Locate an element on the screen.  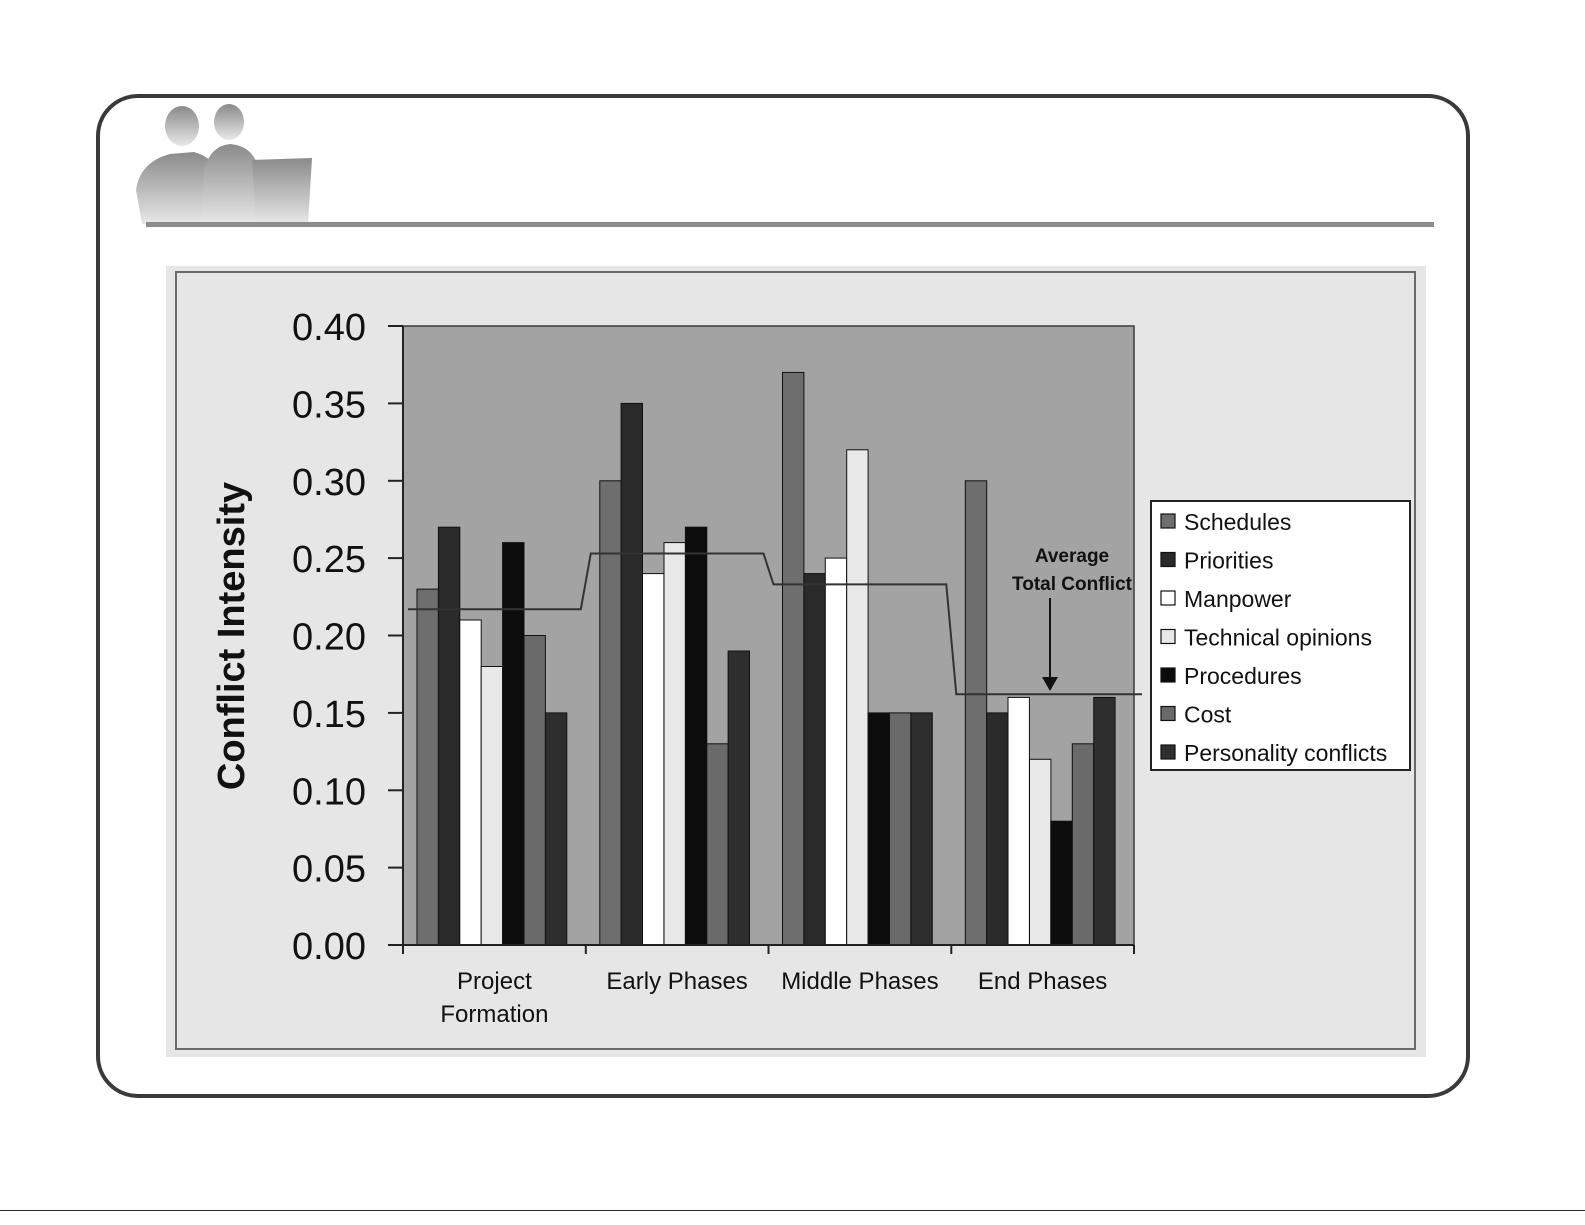
y-tick-label: 0.35 is located at coordinates (329, 405).